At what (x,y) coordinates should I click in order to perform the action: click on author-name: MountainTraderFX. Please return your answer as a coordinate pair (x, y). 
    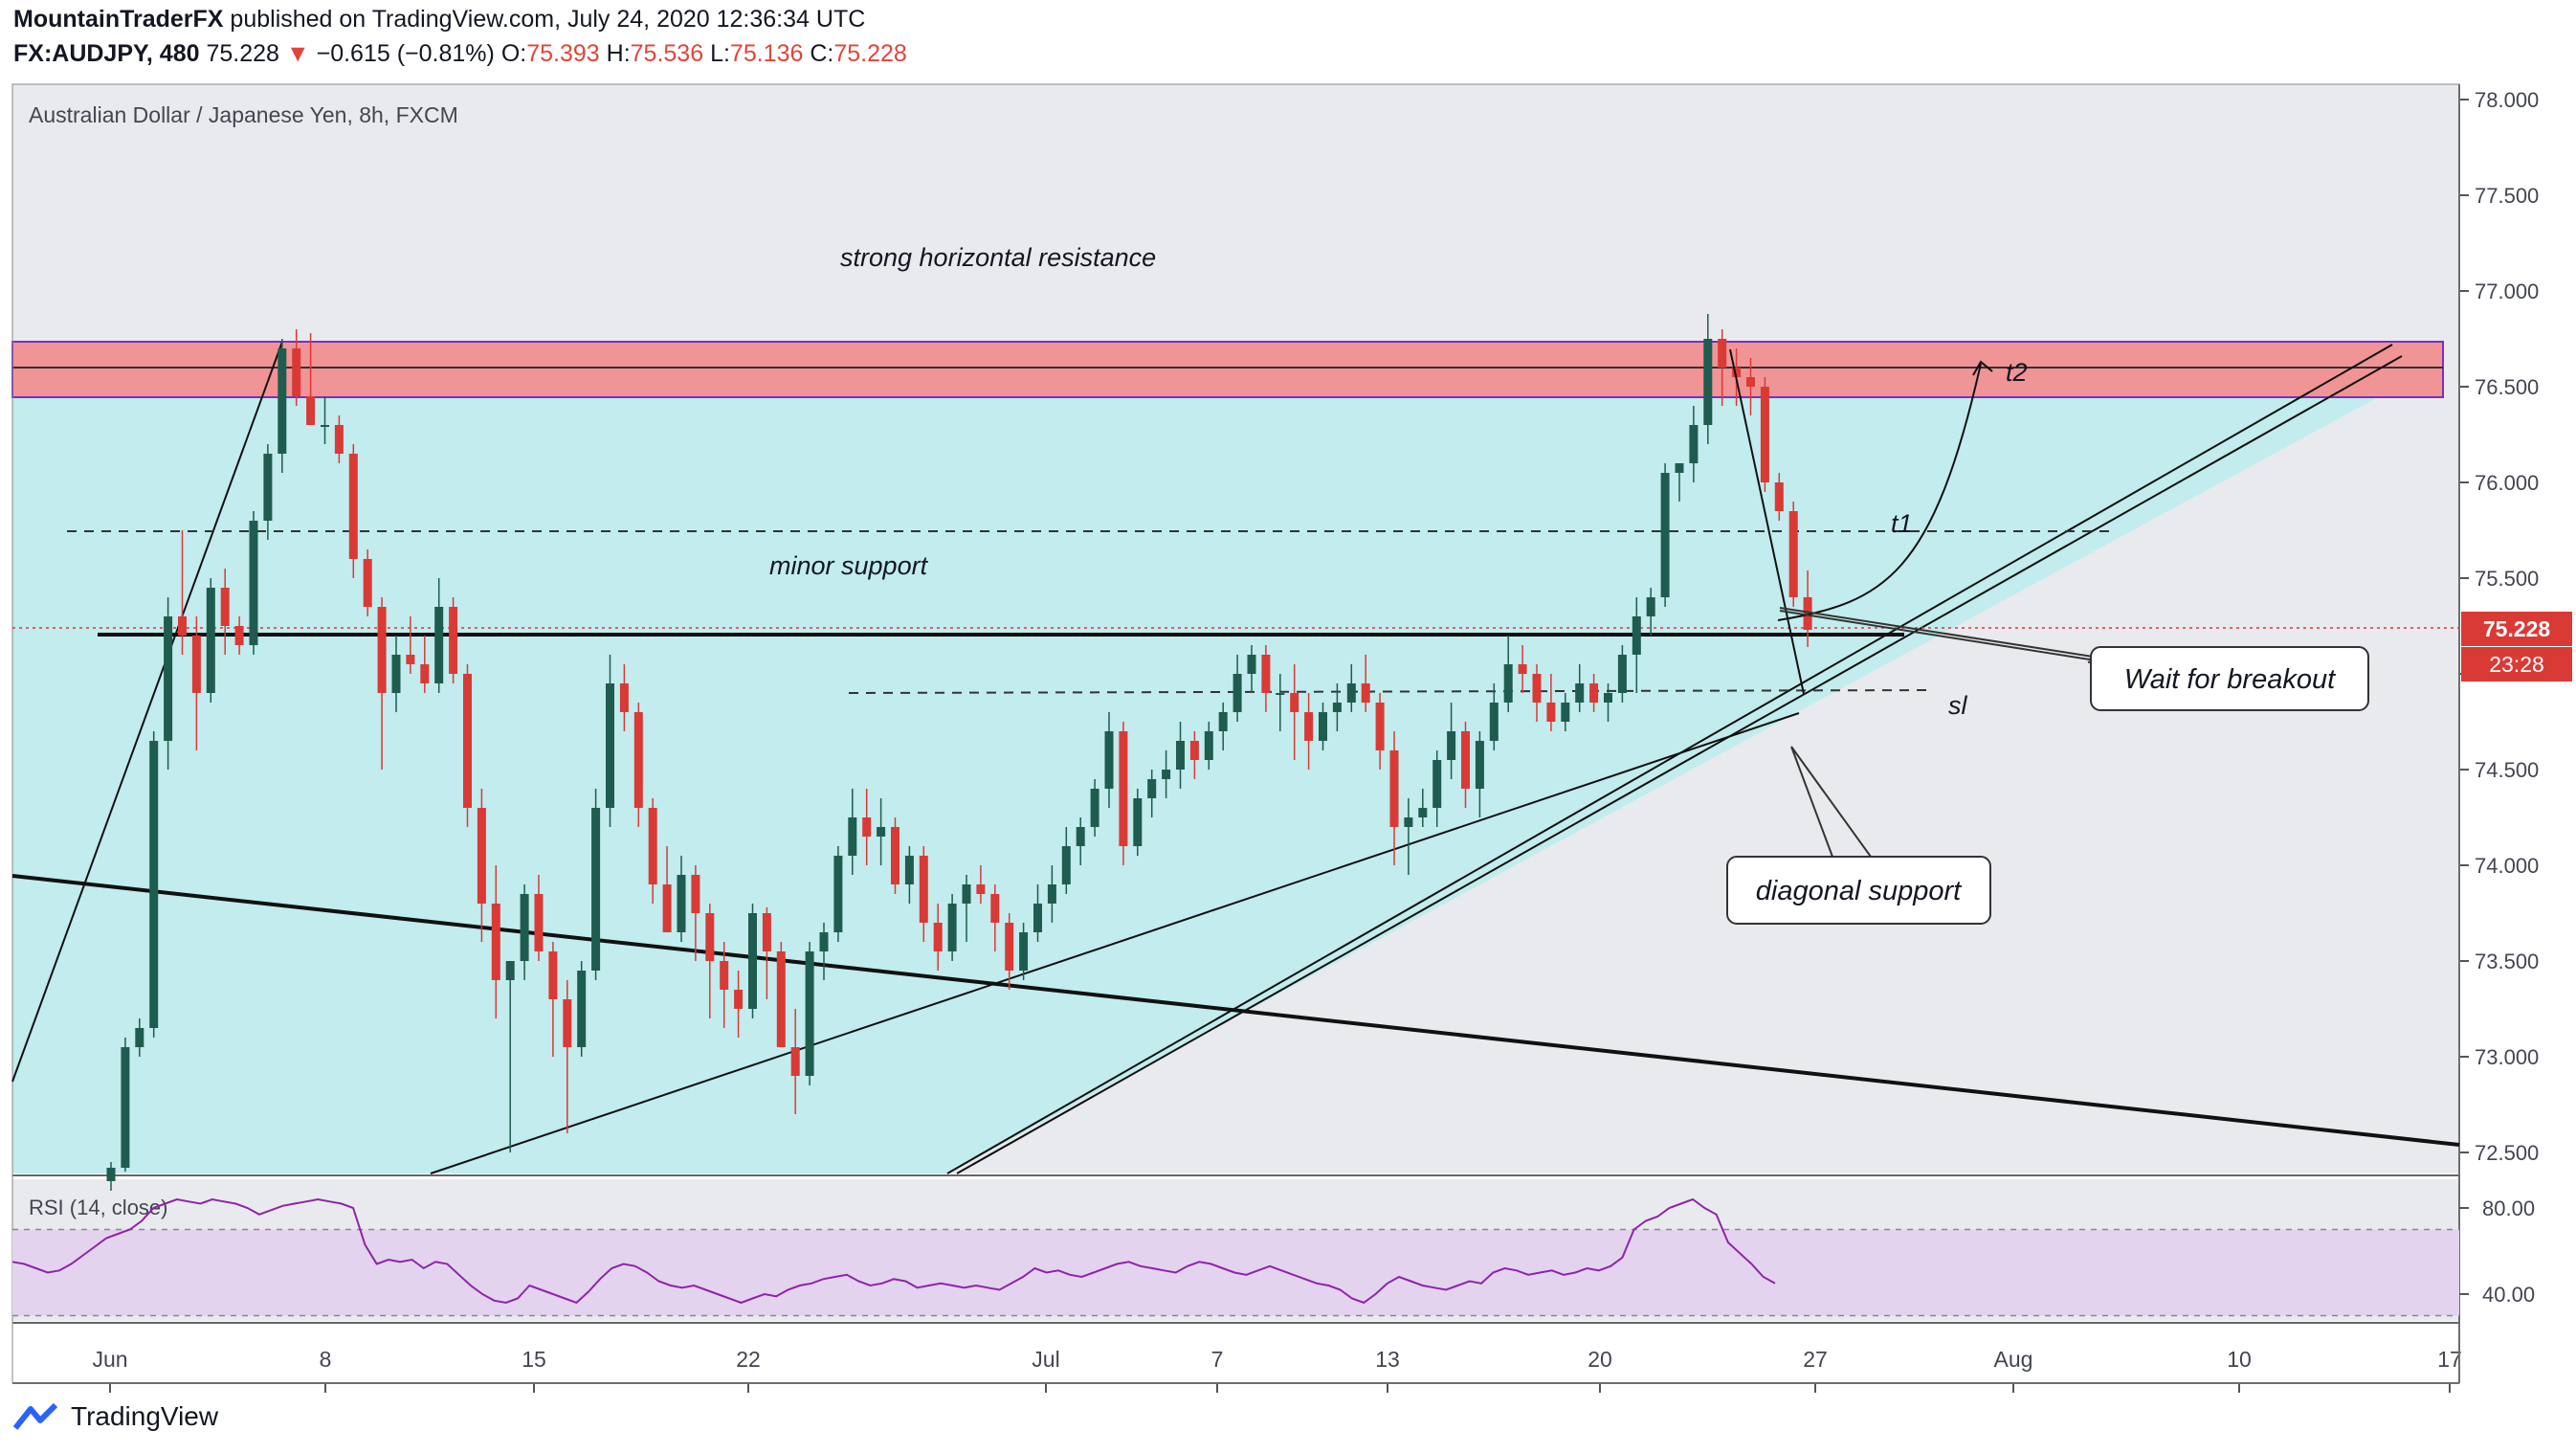
    Looking at the image, I should click on (118, 19).